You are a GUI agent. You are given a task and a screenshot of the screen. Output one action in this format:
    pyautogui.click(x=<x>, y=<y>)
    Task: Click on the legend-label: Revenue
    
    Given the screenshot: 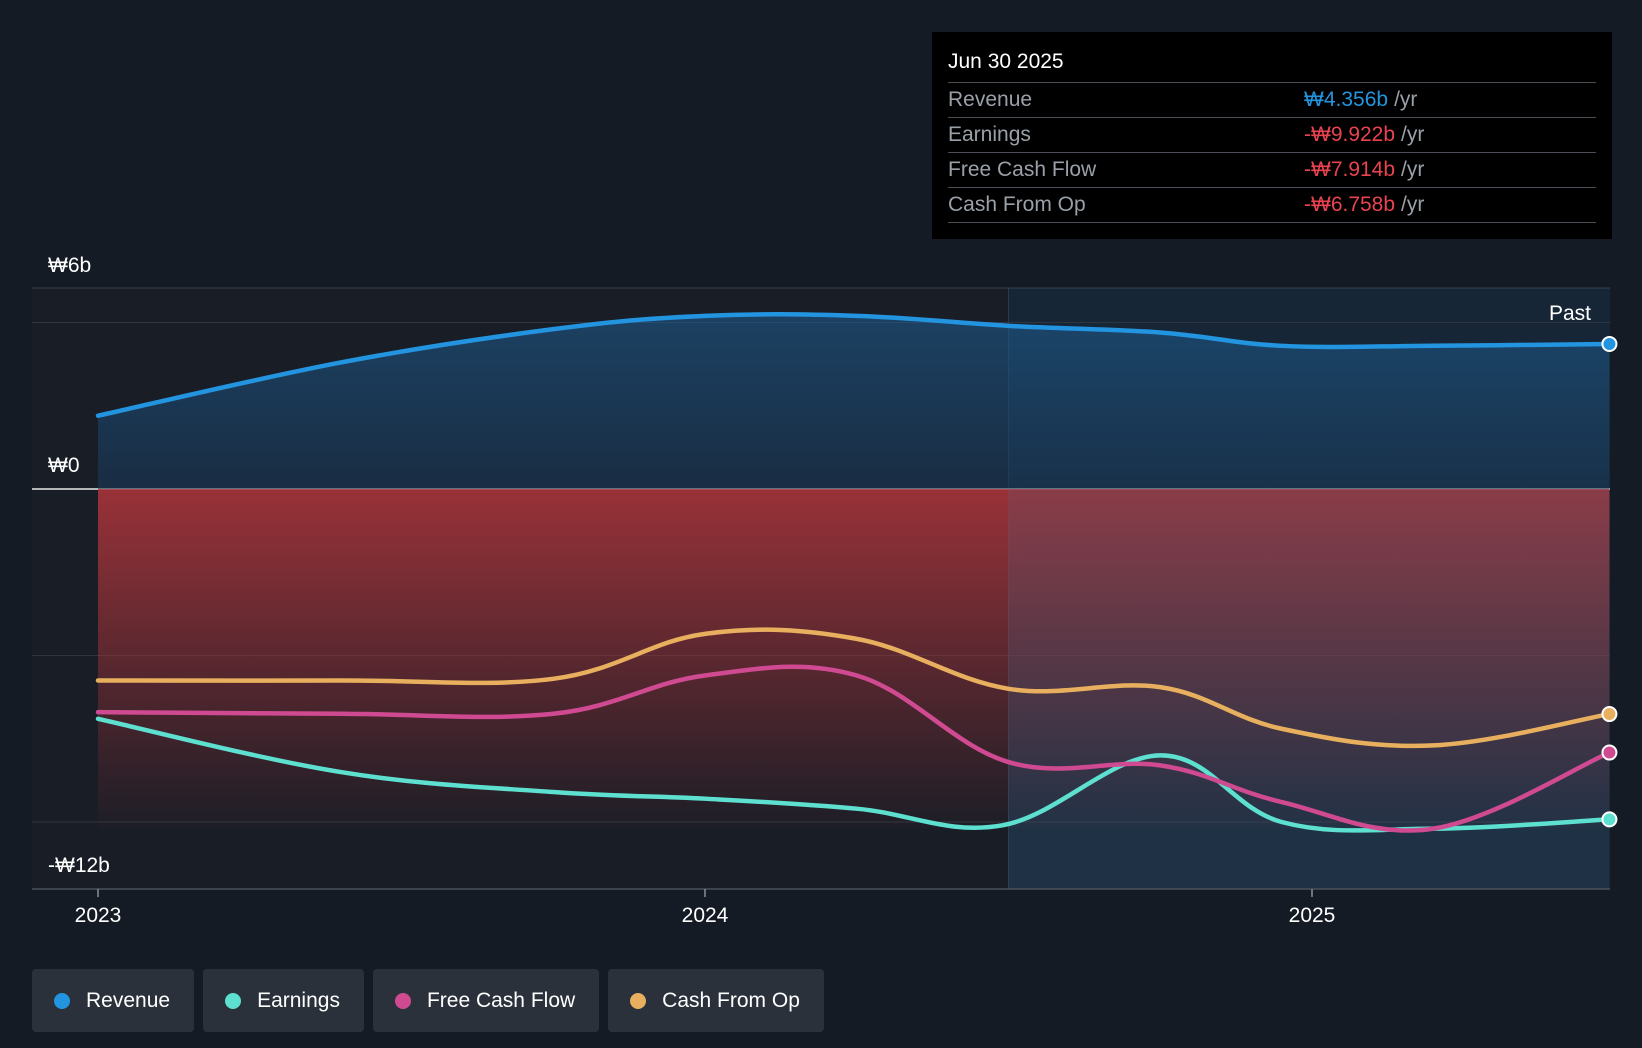 What is the action you would take?
    pyautogui.click(x=128, y=1000)
    